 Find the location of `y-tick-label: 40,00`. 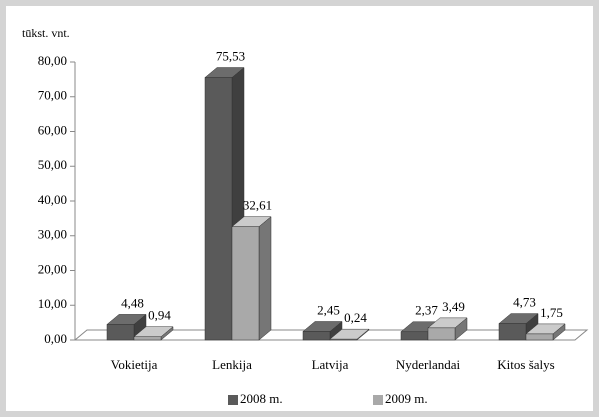

y-tick-label: 40,00 is located at coordinates (52, 199).